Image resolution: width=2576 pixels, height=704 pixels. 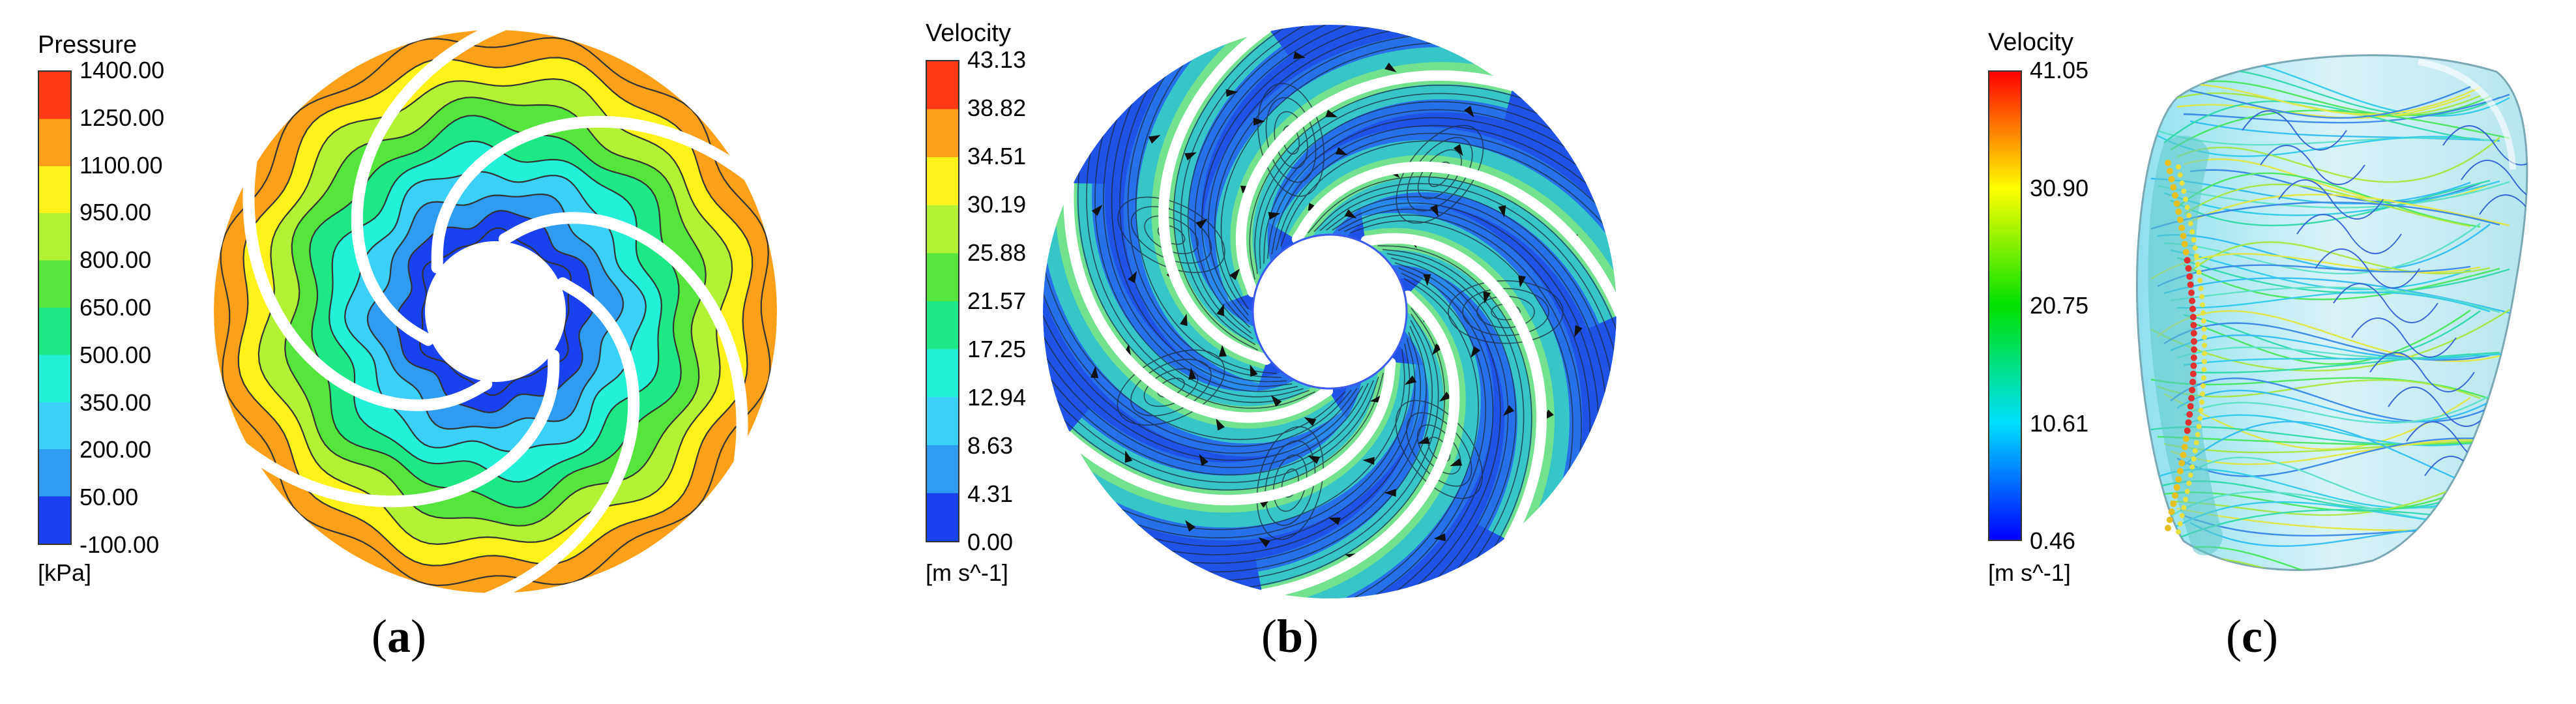 What do you see at coordinates (122, 165) in the screenshot?
I see `legend-tick-label: 1100.00` at bounding box center [122, 165].